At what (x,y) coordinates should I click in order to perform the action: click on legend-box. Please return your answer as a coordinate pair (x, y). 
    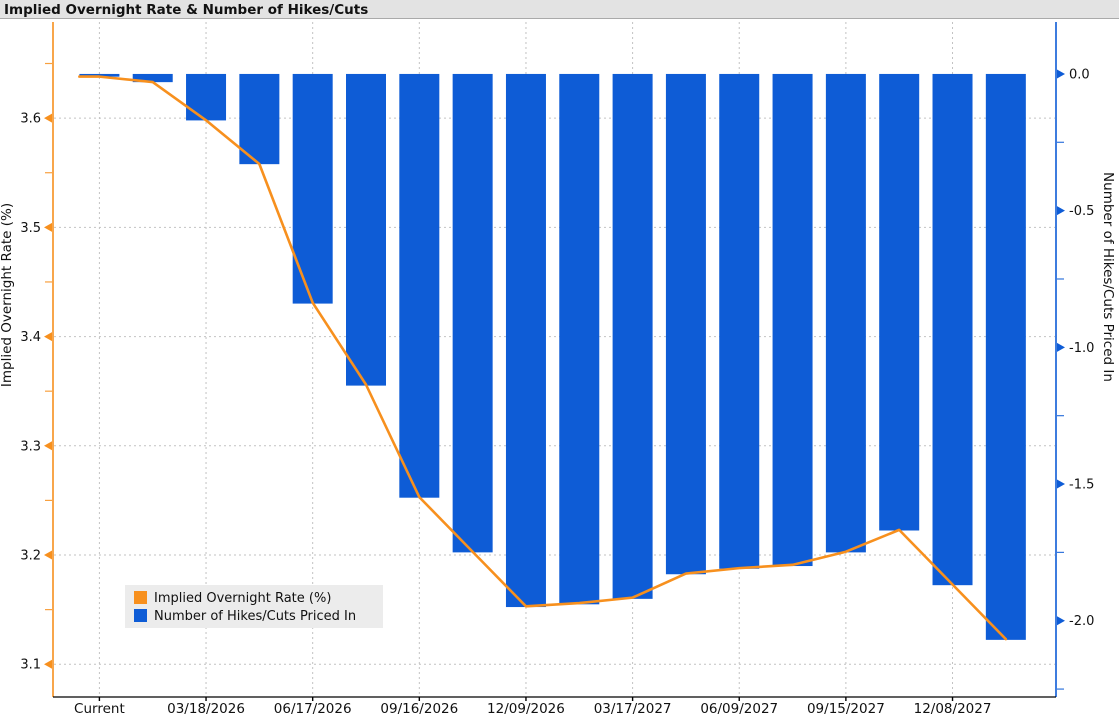
    Looking at the image, I should click on (254, 606).